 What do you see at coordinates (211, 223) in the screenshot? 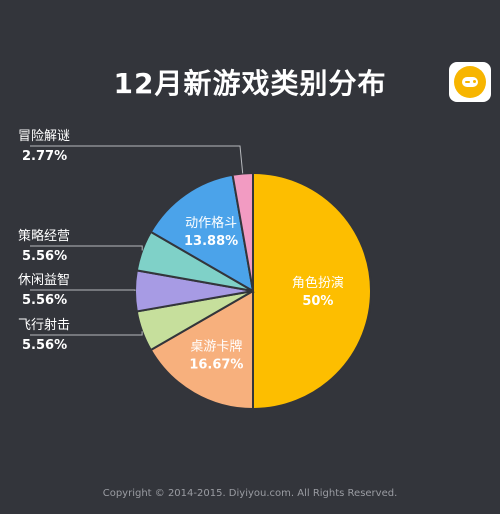
I see `slice-label: 动作格斗` at bounding box center [211, 223].